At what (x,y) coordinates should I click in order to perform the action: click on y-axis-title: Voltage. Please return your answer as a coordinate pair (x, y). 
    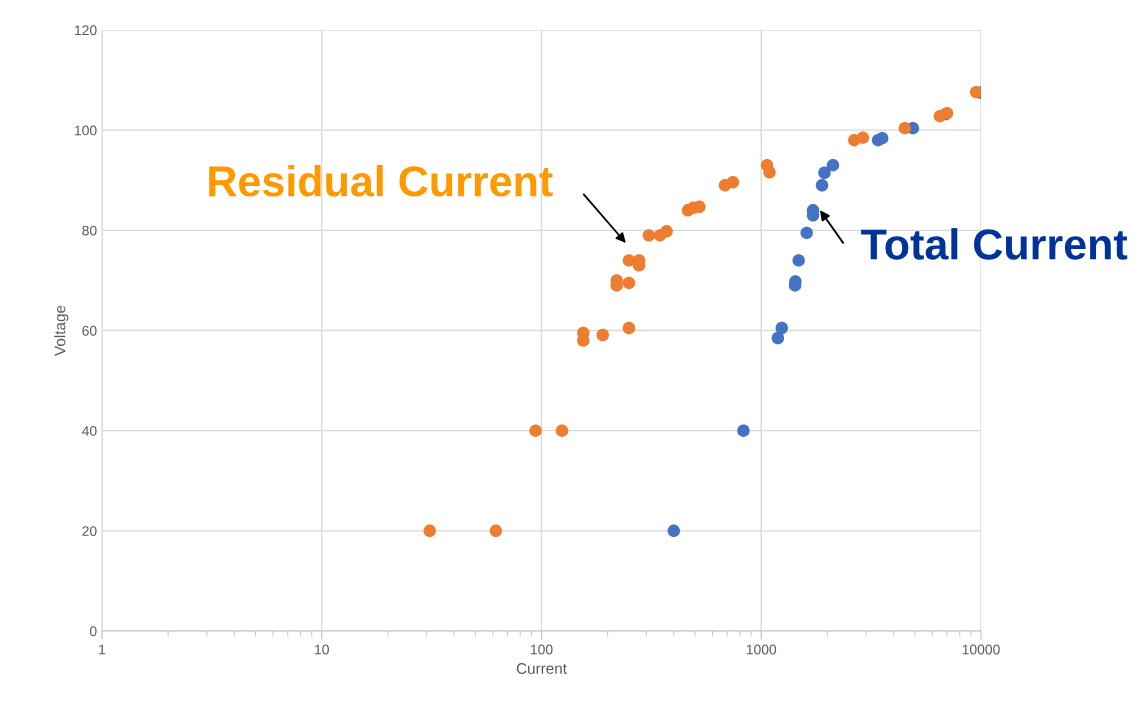
    Looking at the image, I should click on (61, 330).